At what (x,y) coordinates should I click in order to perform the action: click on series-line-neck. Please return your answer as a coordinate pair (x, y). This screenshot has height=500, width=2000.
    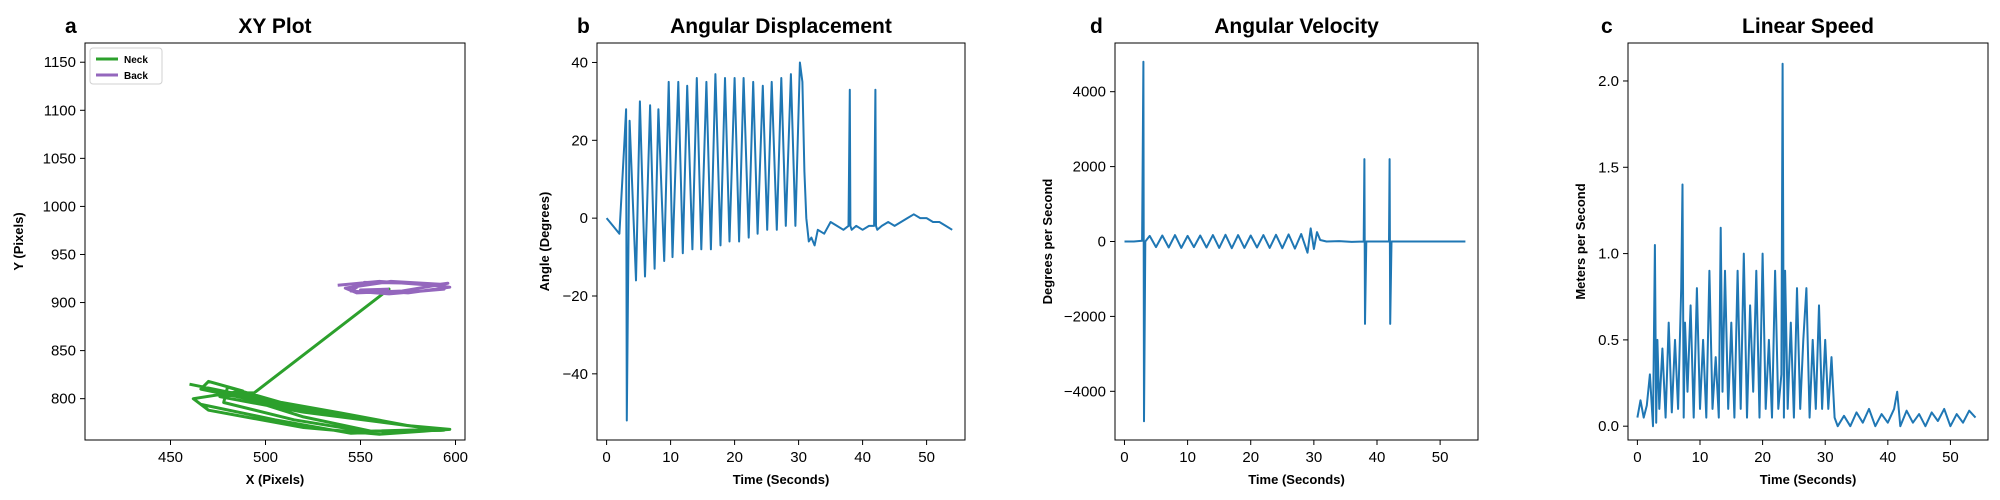
    Looking at the image, I should click on (320, 361).